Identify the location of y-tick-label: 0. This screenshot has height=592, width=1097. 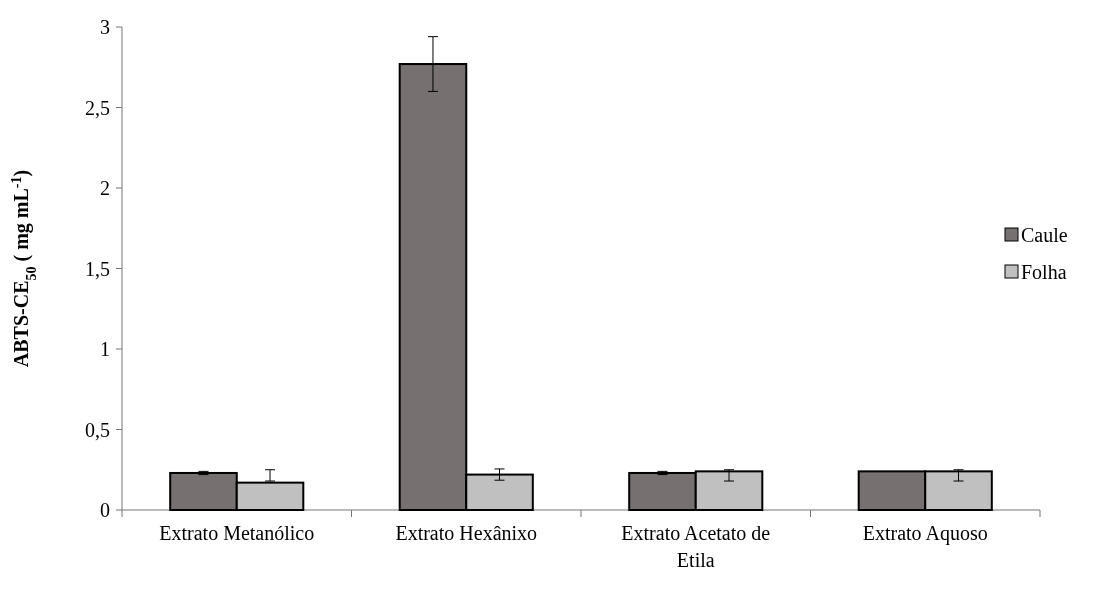
(105, 510).